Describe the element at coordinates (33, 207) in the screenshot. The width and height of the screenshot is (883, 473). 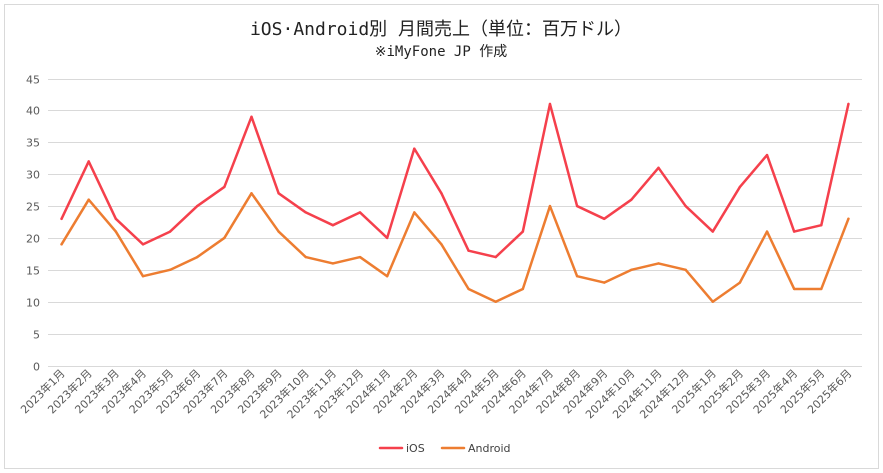
I see `y-tick-label: 25` at that location.